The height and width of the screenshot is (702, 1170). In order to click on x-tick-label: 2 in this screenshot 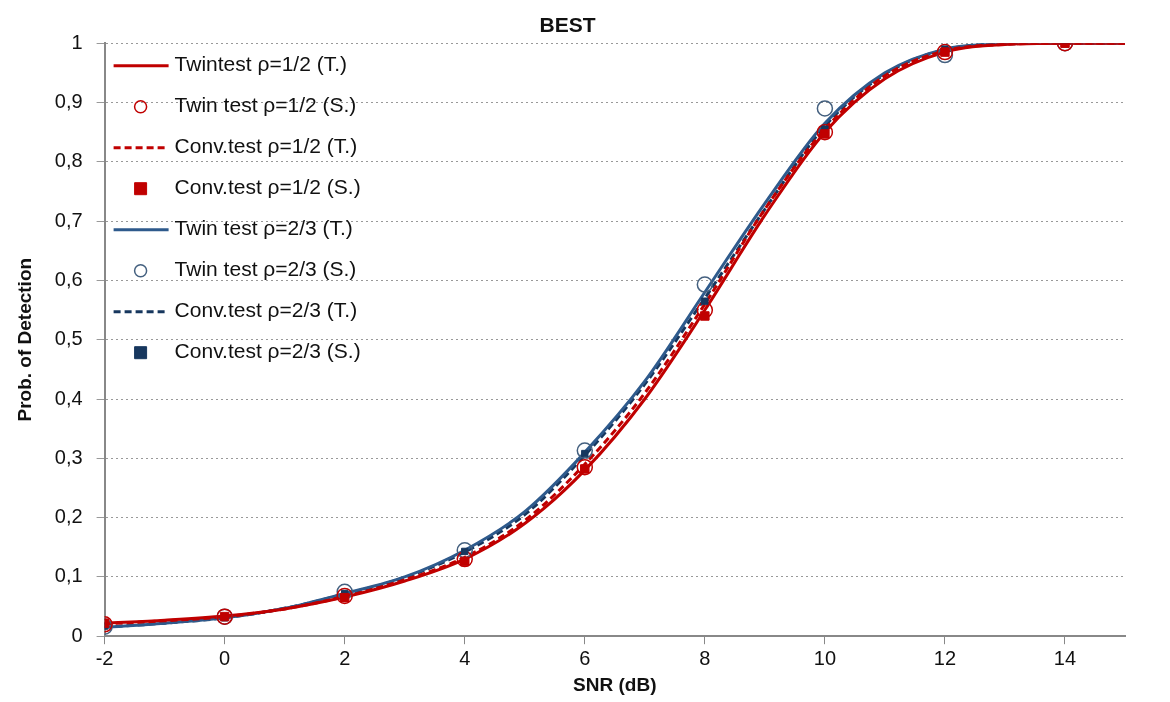, I will do `click(345, 657)`.